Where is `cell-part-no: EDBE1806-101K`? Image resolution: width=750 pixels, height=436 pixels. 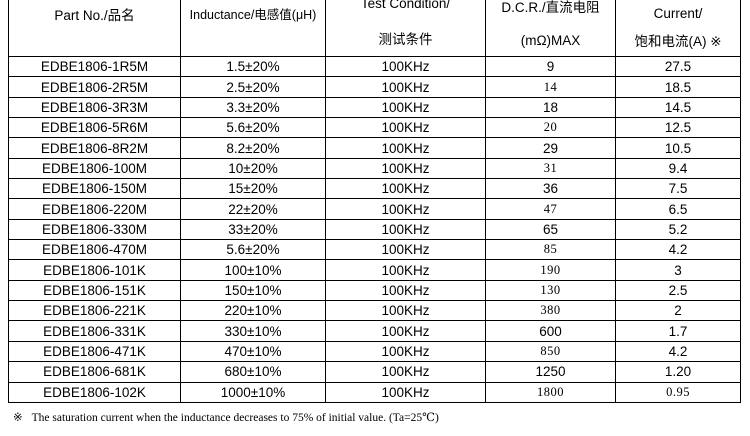 cell-part-no: EDBE1806-101K is located at coordinates (95, 270).